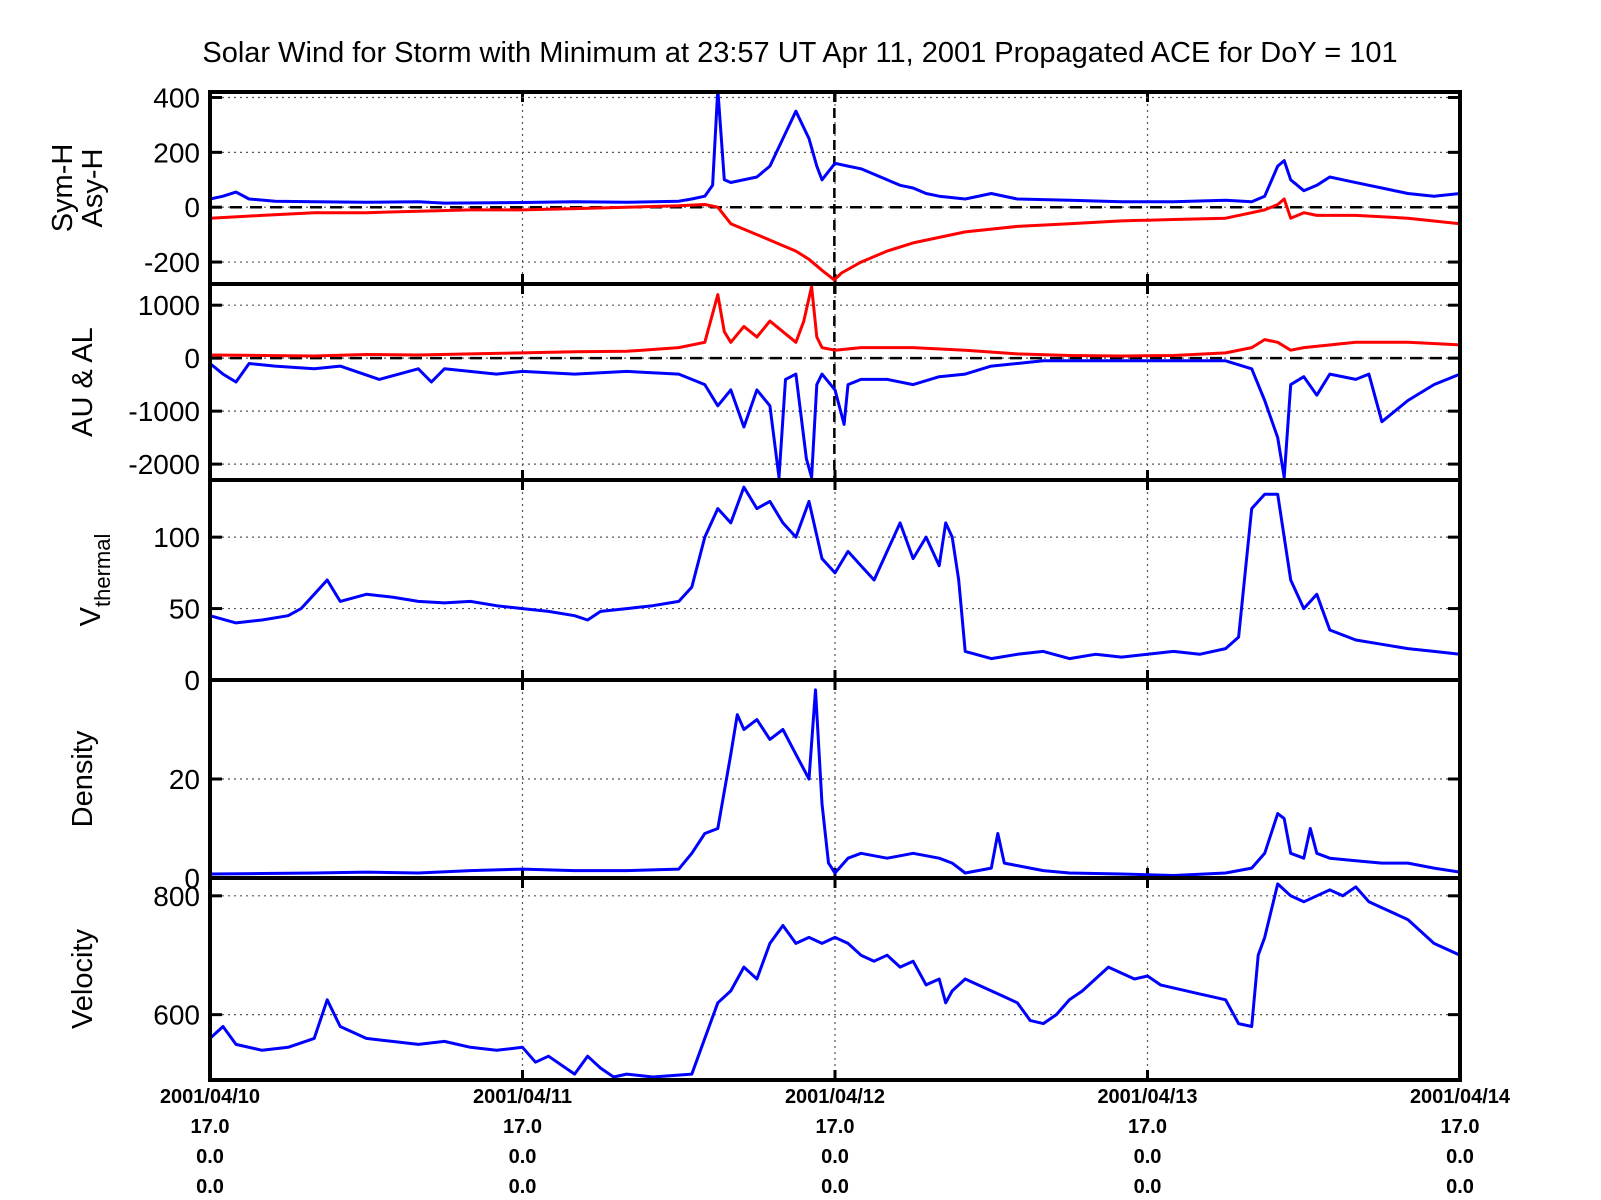 The image size is (1601, 1200). What do you see at coordinates (93, 188) in the screenshot?
I see `y-axis-label: Asy-H` at bounding box center [93, 188].